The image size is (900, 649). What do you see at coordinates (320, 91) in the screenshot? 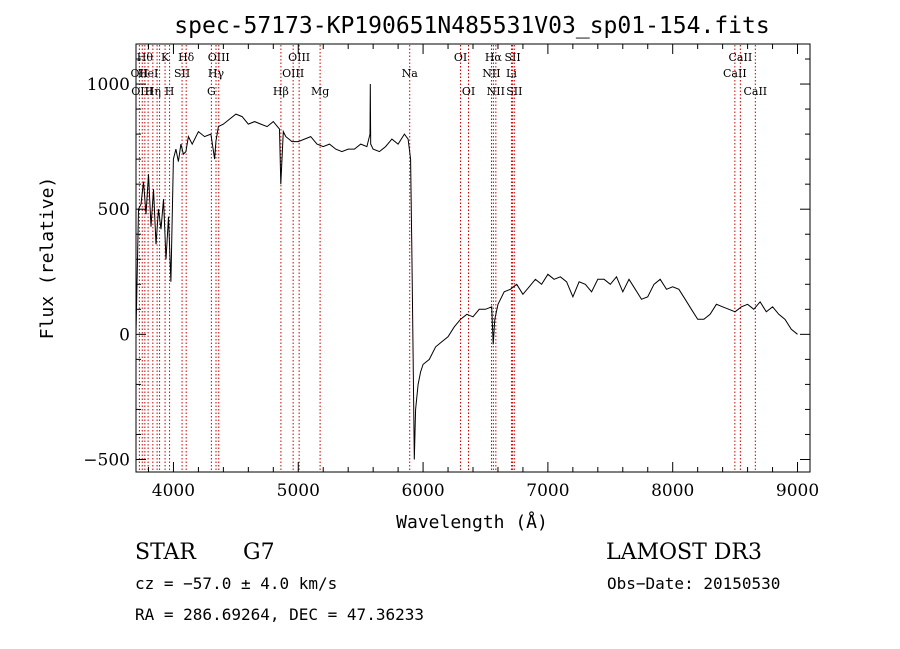
I see `marker-label-17: Mg` at bounding box center [320, 91].